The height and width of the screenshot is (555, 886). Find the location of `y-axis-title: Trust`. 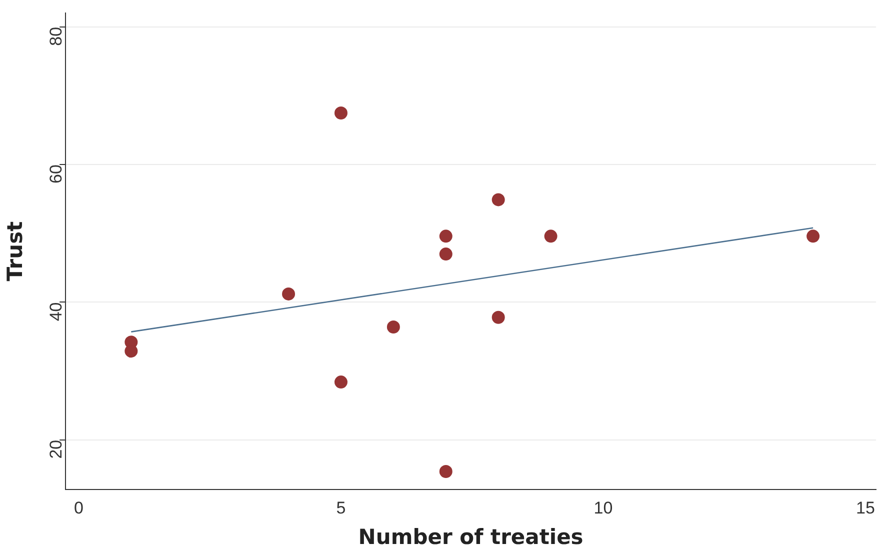

y-axis-title: Trust is located at coordinates (15, 251).